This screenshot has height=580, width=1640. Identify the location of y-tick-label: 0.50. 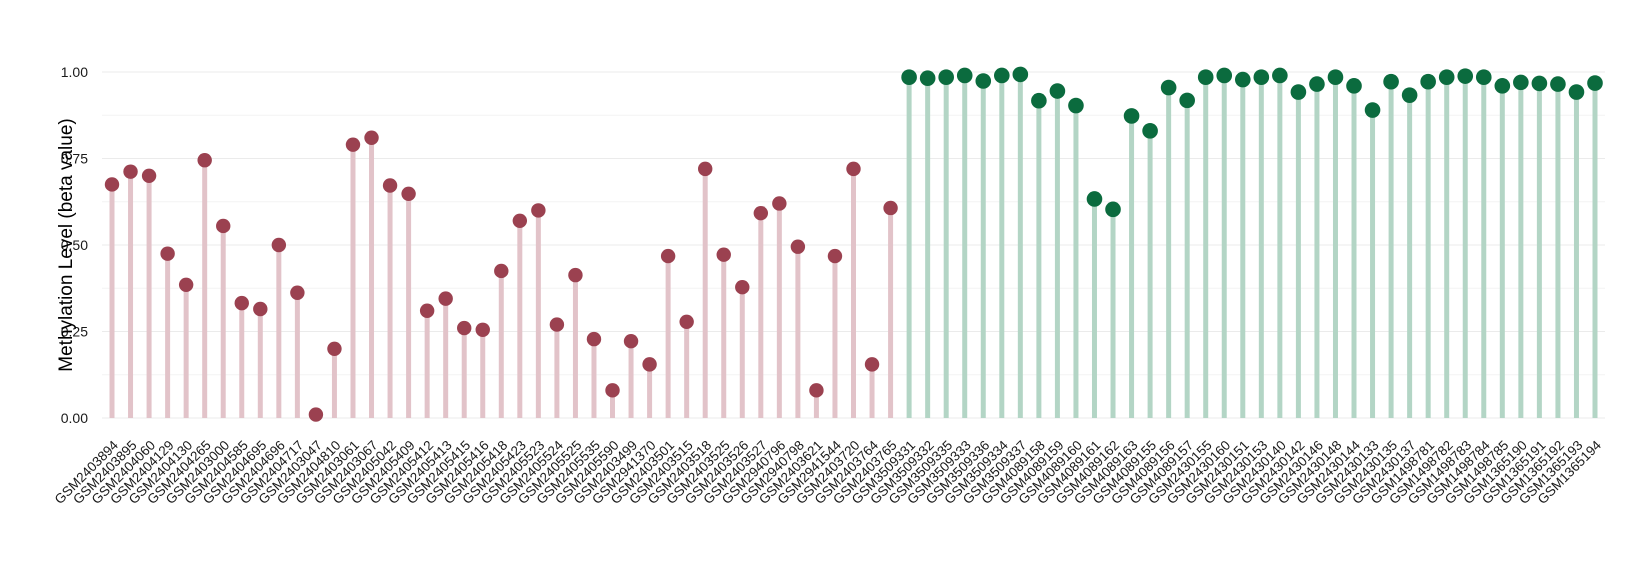
(74, 245).